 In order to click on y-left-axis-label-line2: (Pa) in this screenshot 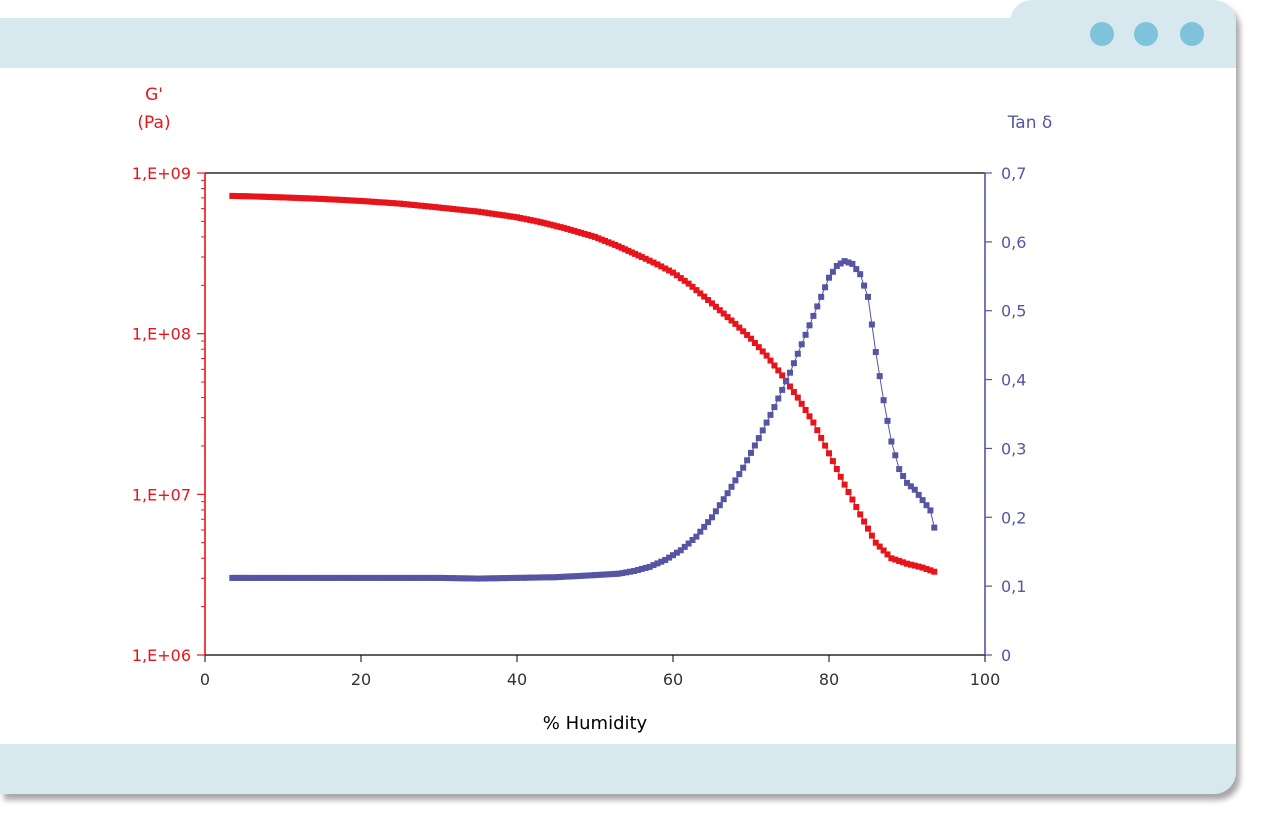, I will do `click(153, 123)`.